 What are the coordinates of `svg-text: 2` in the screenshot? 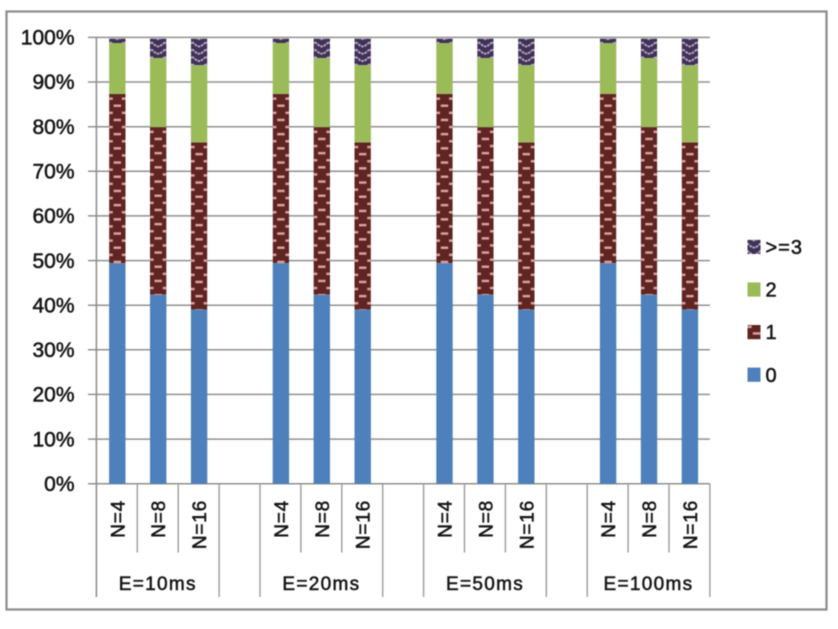 It's located at (772, 291).